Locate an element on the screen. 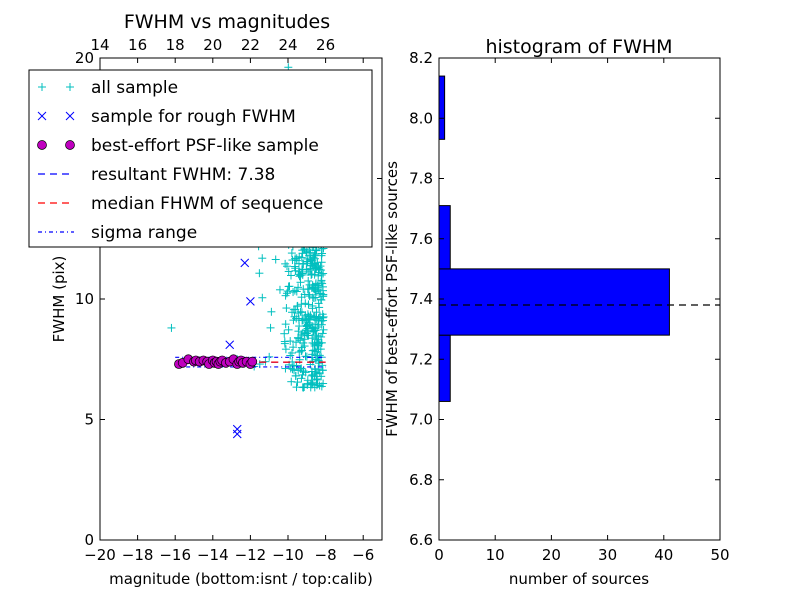  legend-entry: sample for rough FWHM is located at coordinates (166, 117).